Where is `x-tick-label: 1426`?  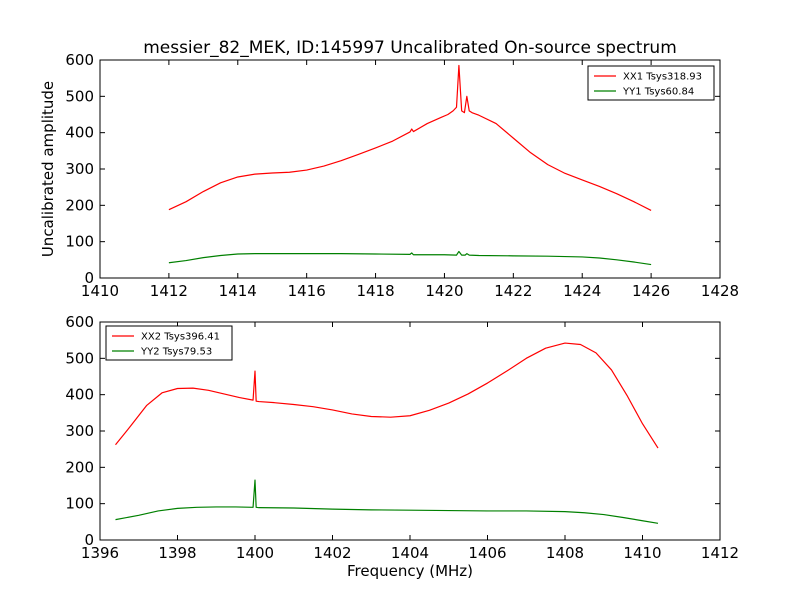 x-tick-label: 1426 is located at coordinates (651, 291).